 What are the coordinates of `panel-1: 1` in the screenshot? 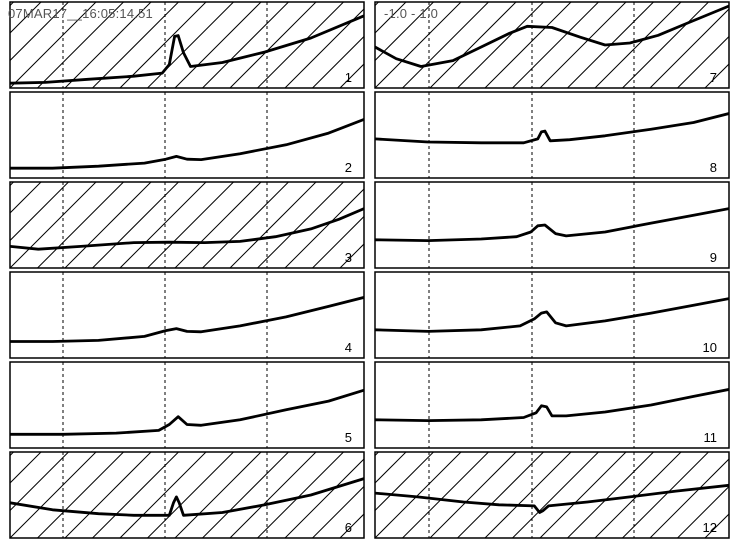 It's located at (187, 45).